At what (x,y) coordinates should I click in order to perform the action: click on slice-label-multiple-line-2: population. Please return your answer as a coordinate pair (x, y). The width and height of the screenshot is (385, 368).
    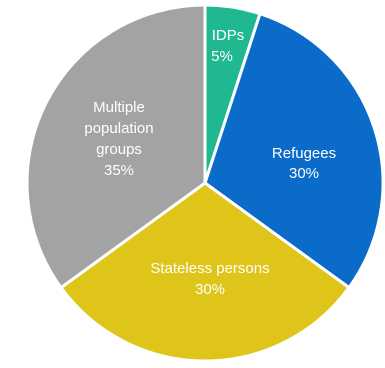
    Looking at the image, I should click on (118, 128).